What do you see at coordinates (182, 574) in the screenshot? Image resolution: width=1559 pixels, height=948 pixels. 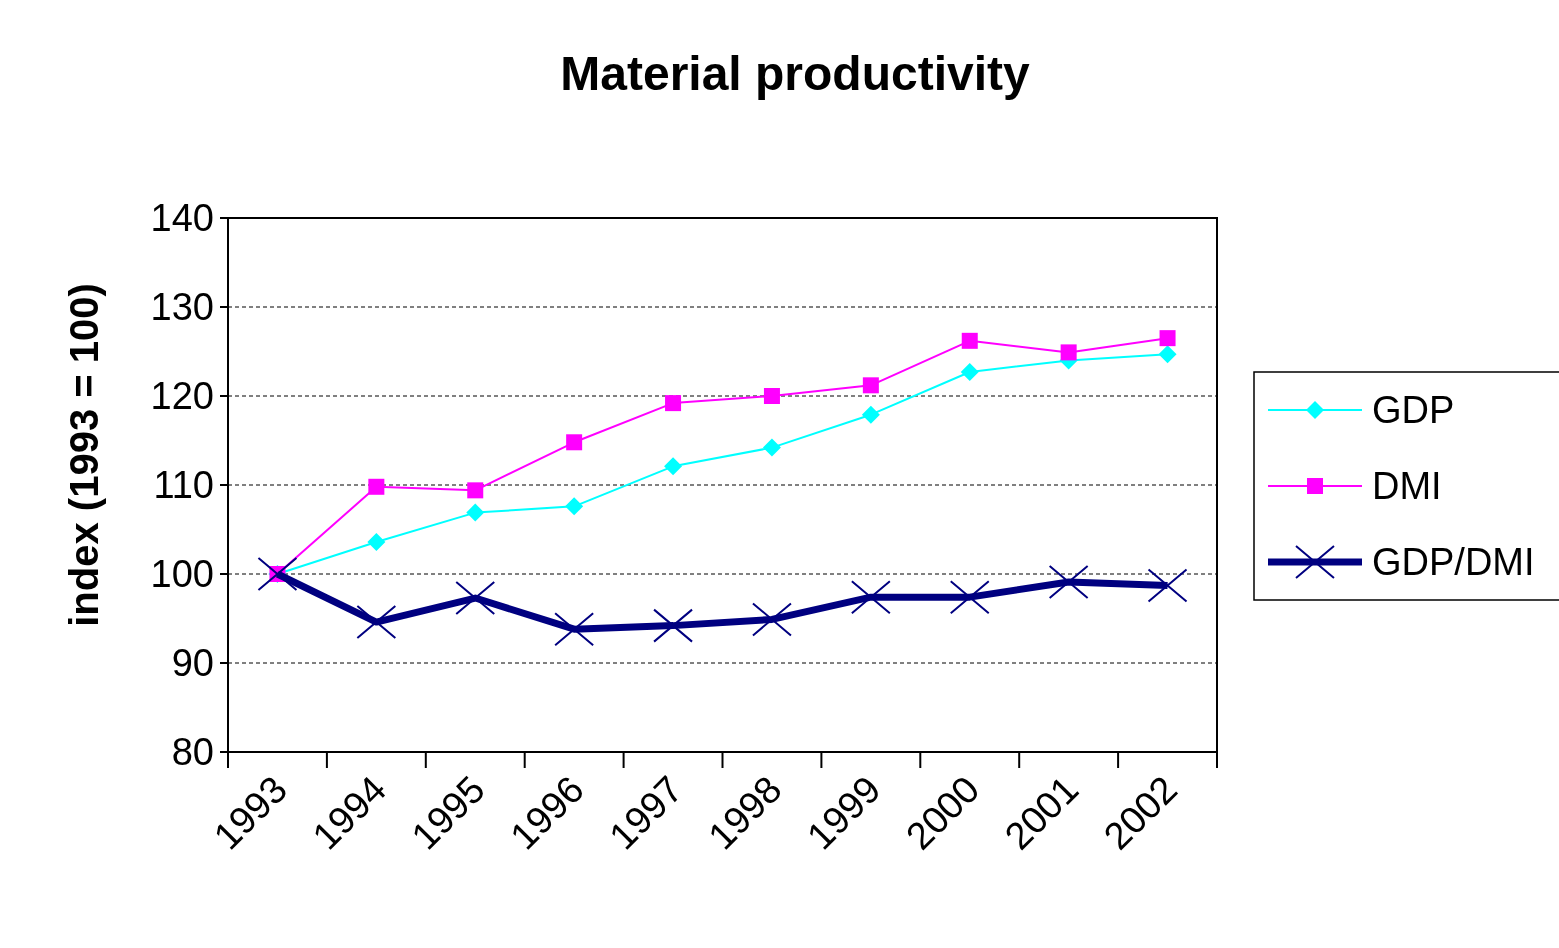 I see `y-tick-label: 100` at bounding box center [182, 574].